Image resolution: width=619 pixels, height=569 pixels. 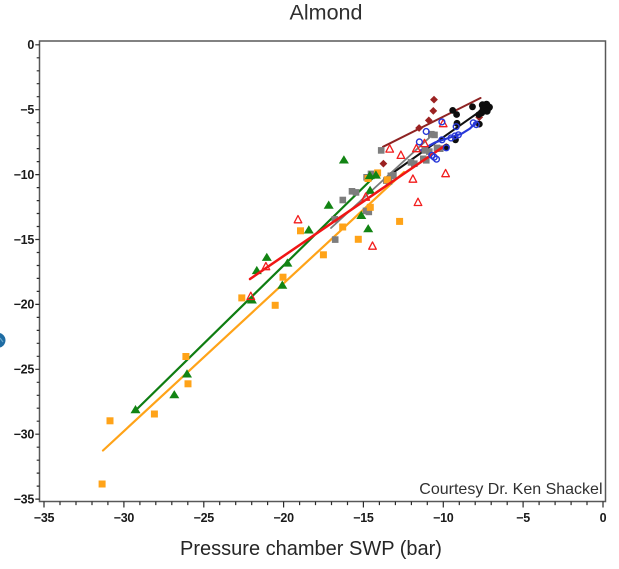 What do you see at coordinates (326, 13) in the screenshot?
I see `svg-text: Almond` at bounding box center [326, 13].